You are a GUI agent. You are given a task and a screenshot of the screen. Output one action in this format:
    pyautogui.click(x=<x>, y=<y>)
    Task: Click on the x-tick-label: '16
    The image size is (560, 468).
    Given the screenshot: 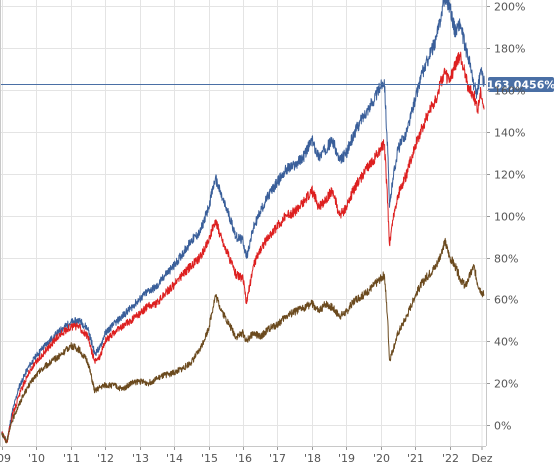 What is the action you would take?
    pyautogui.click(x=243, y=458)
    